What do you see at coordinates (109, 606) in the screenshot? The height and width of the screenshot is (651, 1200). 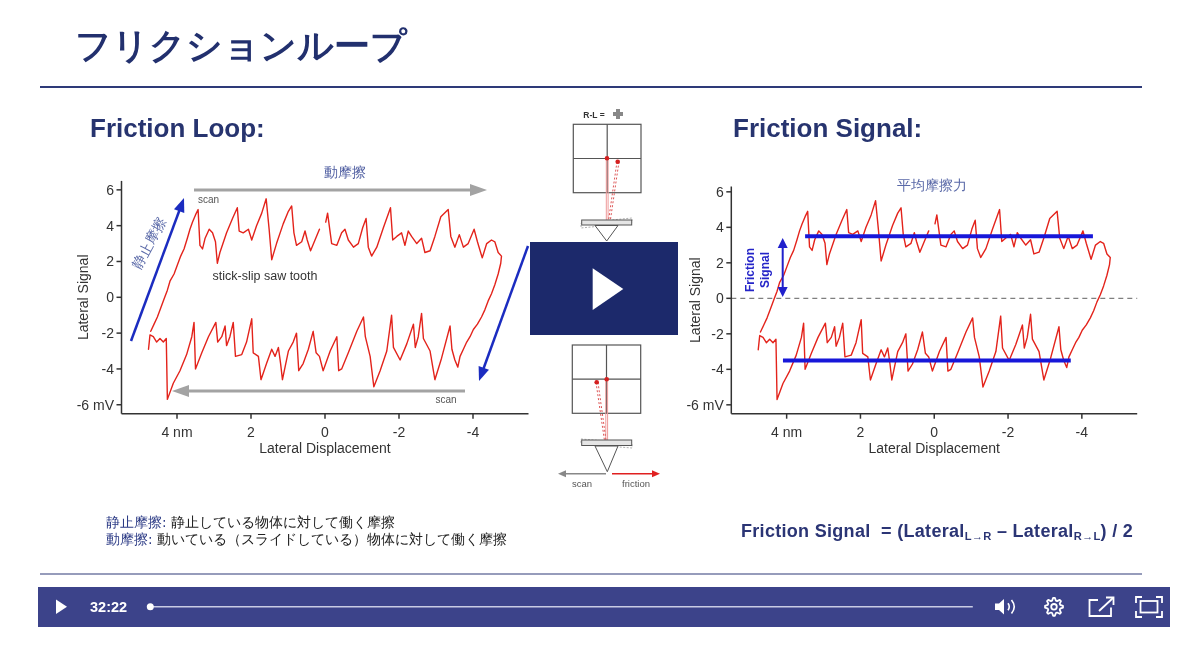 I see `text: 32:22` at bounding box center [109, 606].